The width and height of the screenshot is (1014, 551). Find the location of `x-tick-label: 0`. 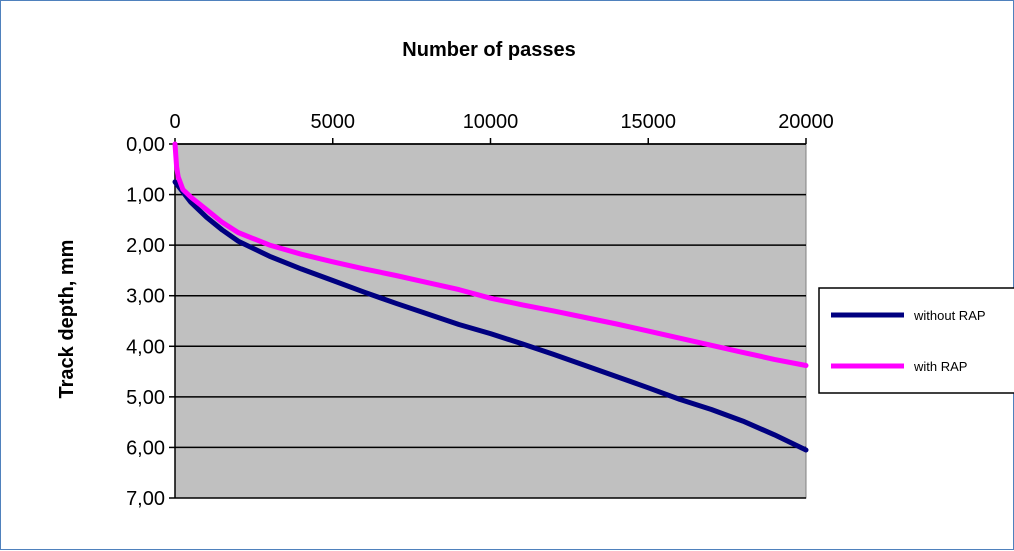

x-tick-label: 0 is located at coordinates (174, 122).